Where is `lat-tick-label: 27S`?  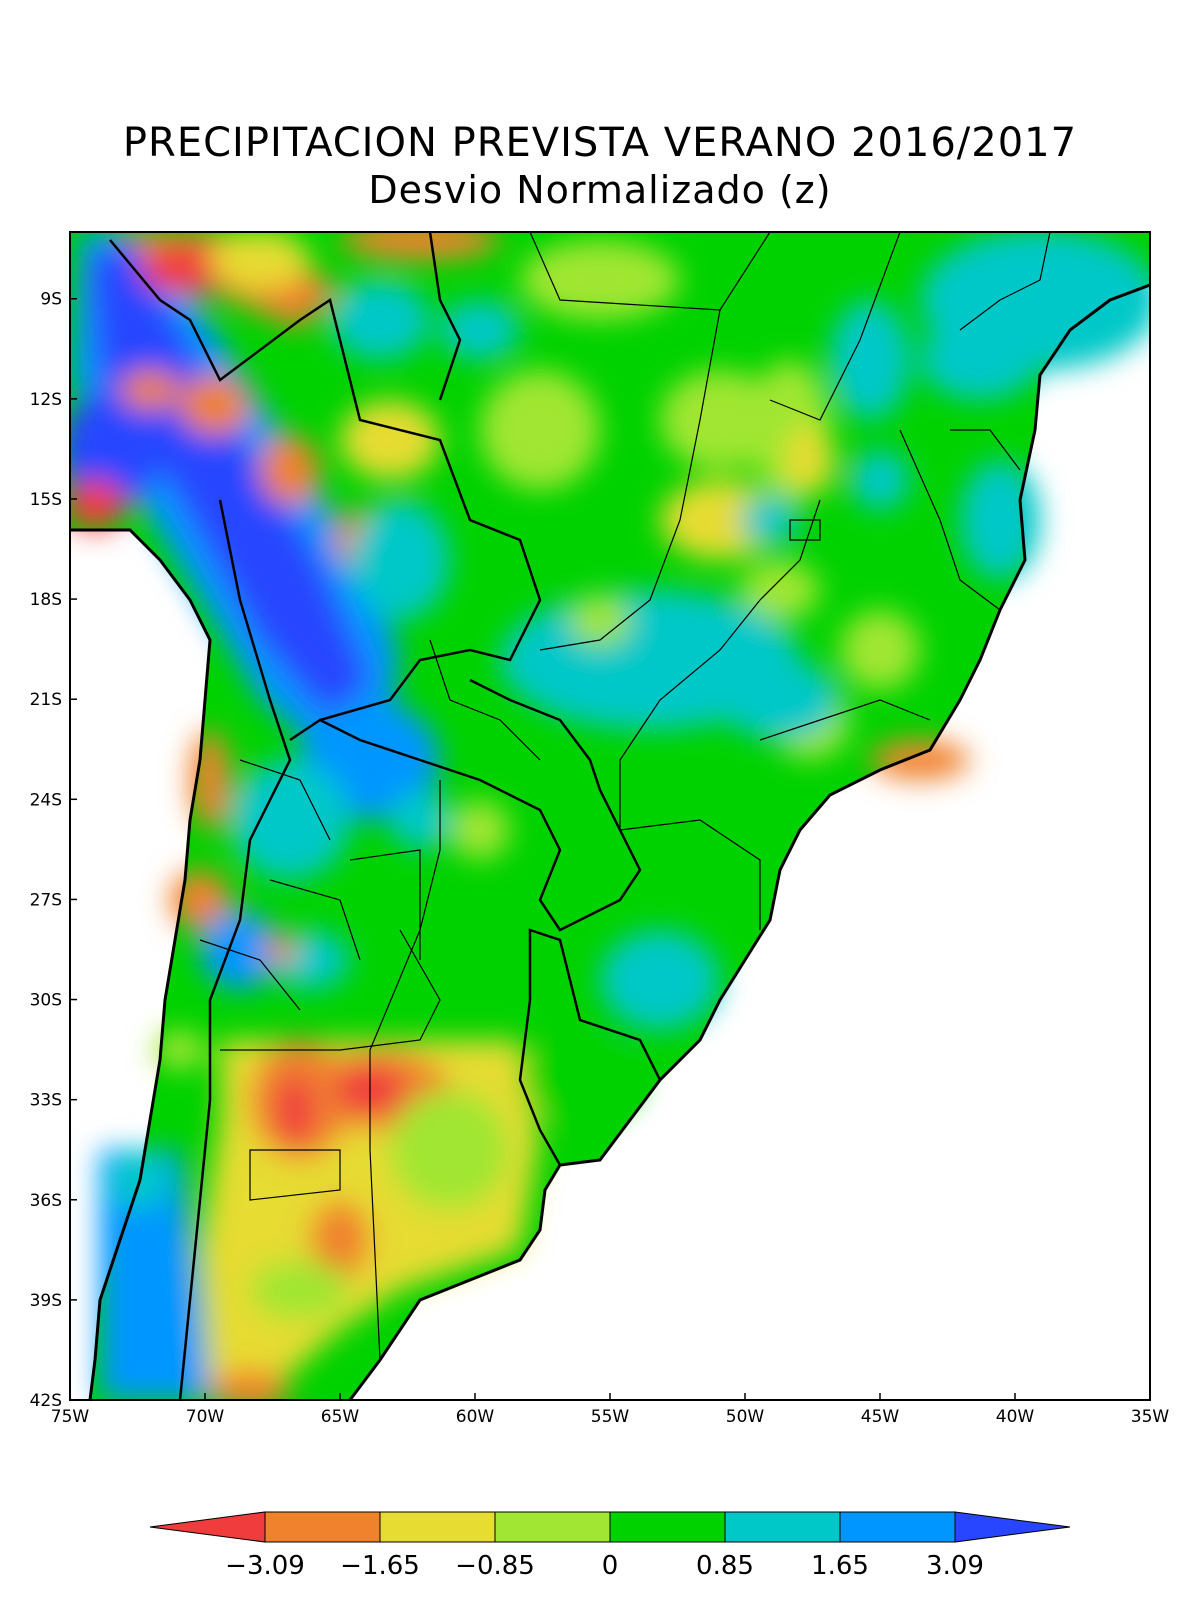 lat-tick-label: 27S is located at coordinates (46, 900).